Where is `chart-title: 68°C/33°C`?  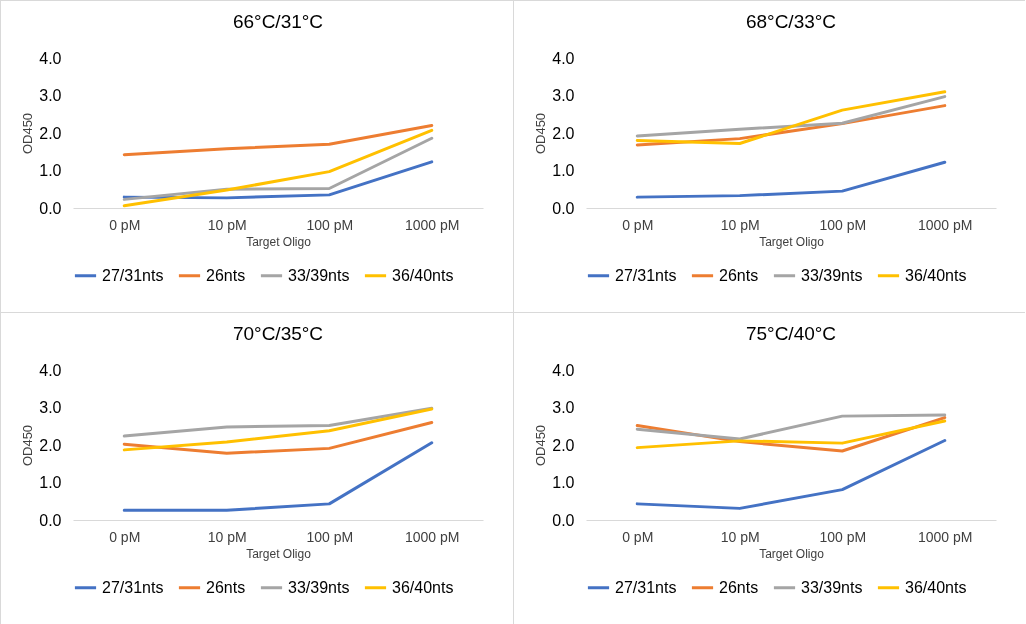 chart-title: 68°C/33°C is located at coordinates (791, 21).